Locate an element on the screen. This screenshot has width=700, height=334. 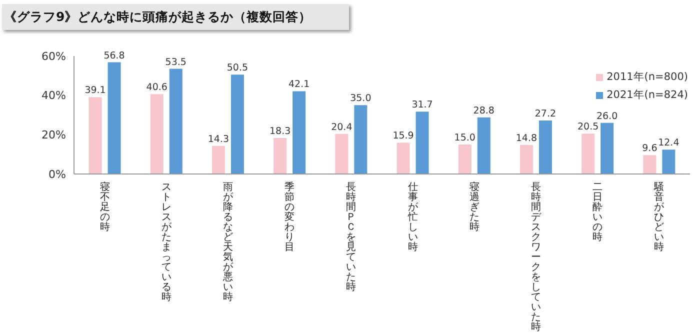
y-tick-label: 0% is located at coordinates (57, 174).